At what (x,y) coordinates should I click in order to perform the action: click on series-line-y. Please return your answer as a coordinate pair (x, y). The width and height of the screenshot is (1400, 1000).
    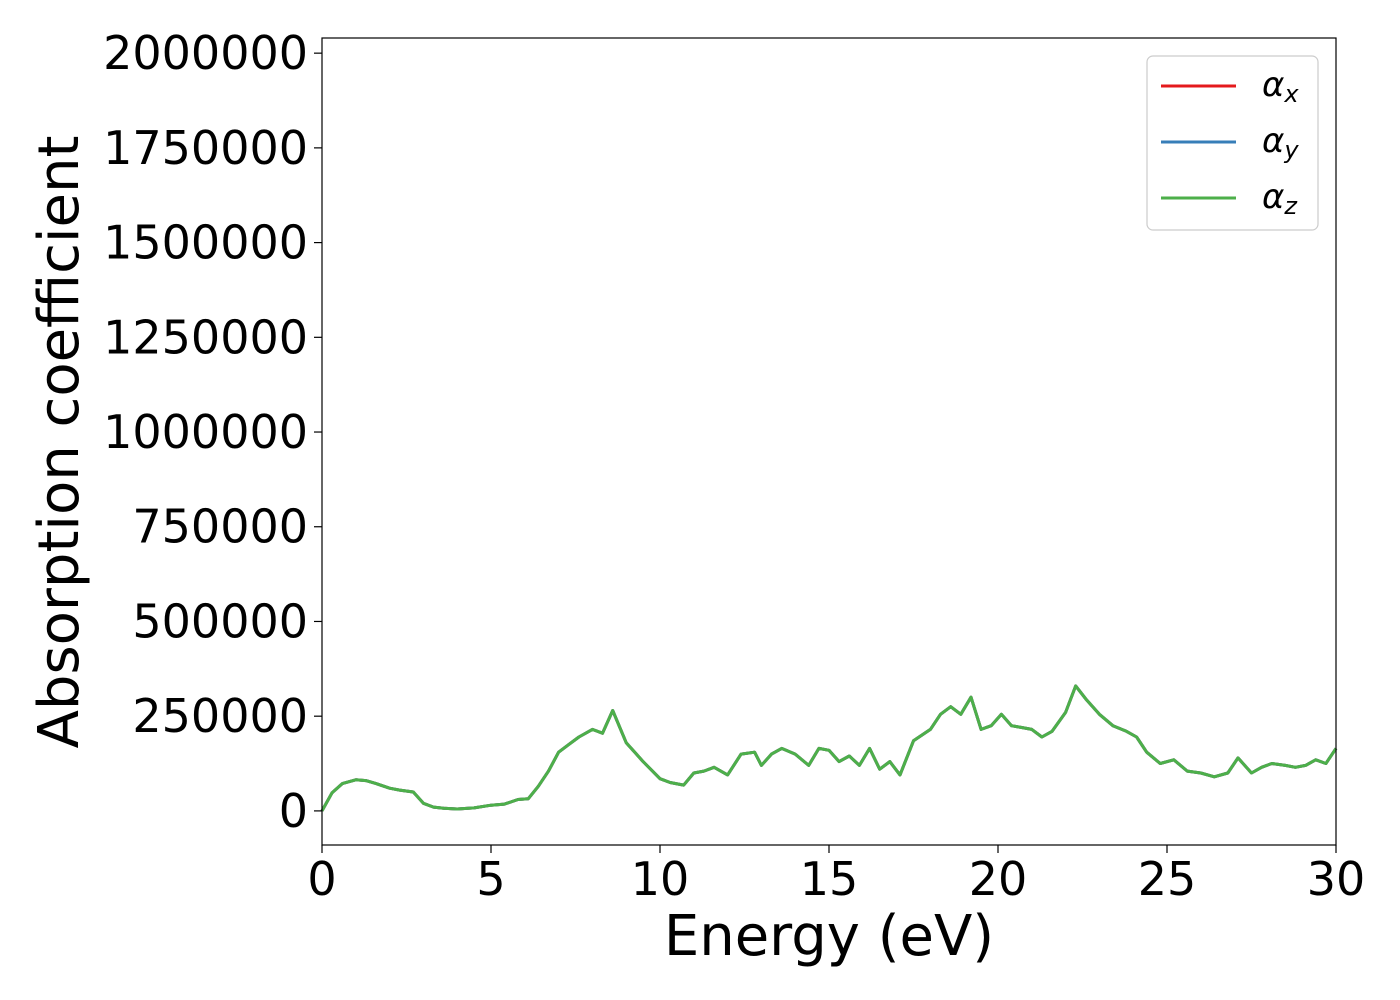
    Looking at the image, I should click on (829, 748).